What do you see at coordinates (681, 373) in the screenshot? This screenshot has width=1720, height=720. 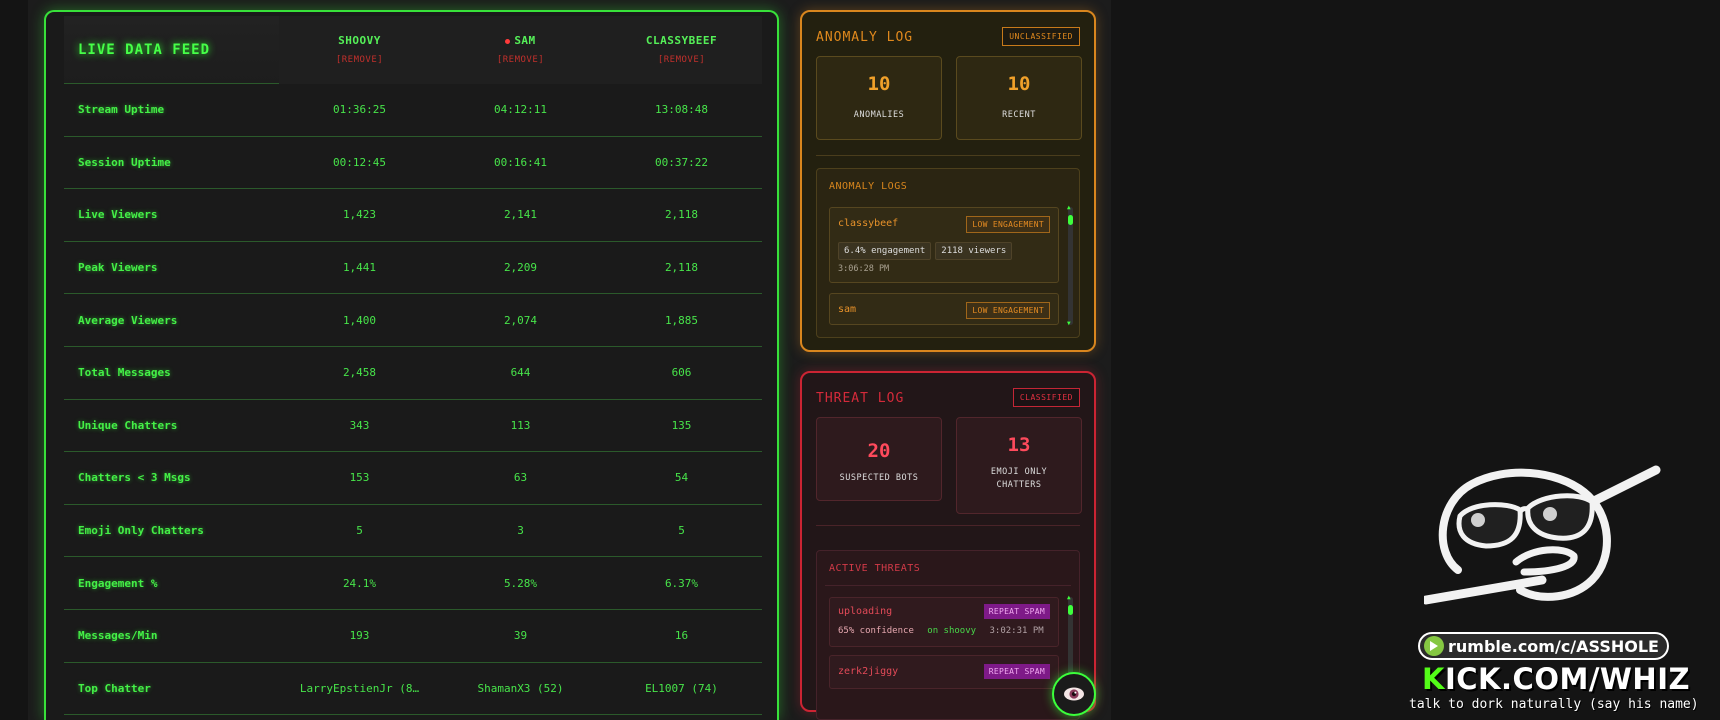 I see `row-value-classybeef: 606` at bounding box center [681, 373].